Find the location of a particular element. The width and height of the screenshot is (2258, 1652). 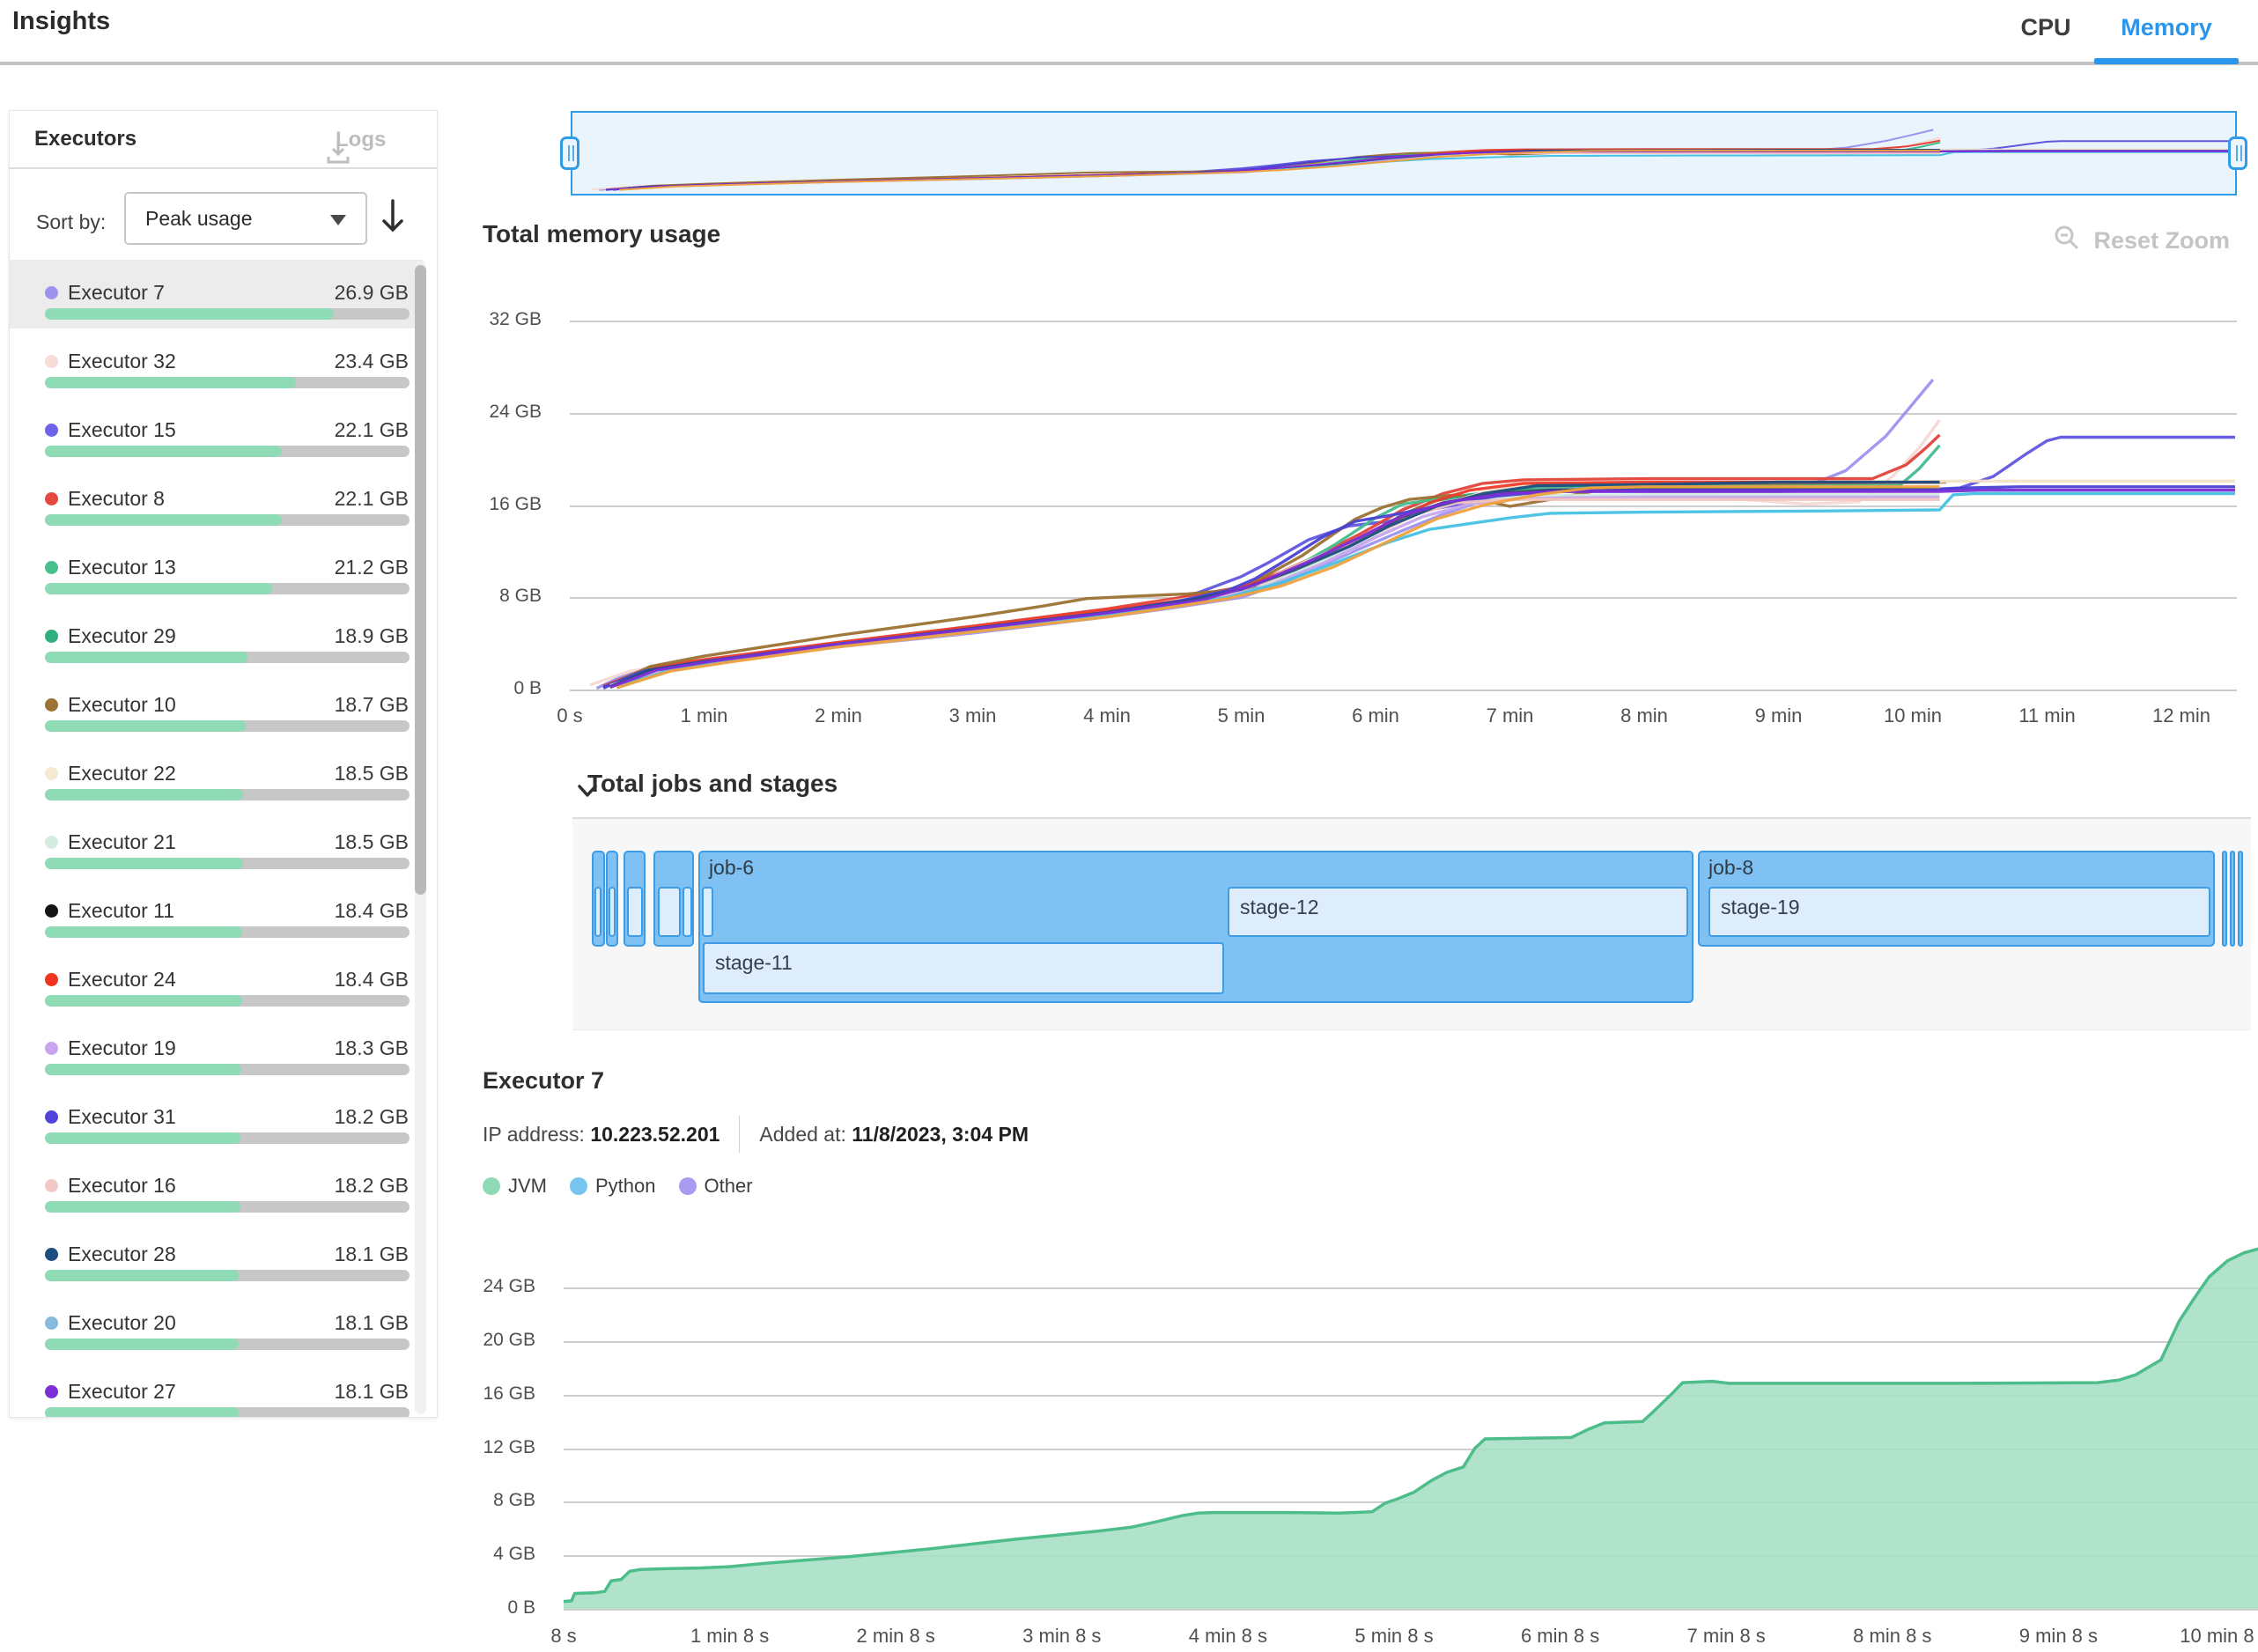

executor-row: Executor 27 18.1 GB is located at coordinates (217, 1388).